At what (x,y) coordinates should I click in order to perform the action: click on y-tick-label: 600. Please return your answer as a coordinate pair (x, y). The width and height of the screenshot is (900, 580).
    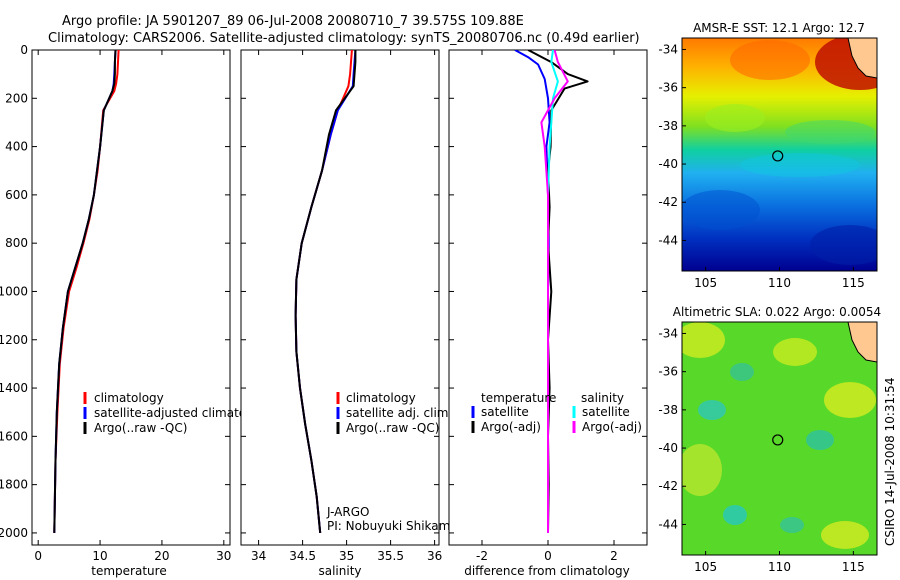
    Looking at the image, I should click on (16, 195).